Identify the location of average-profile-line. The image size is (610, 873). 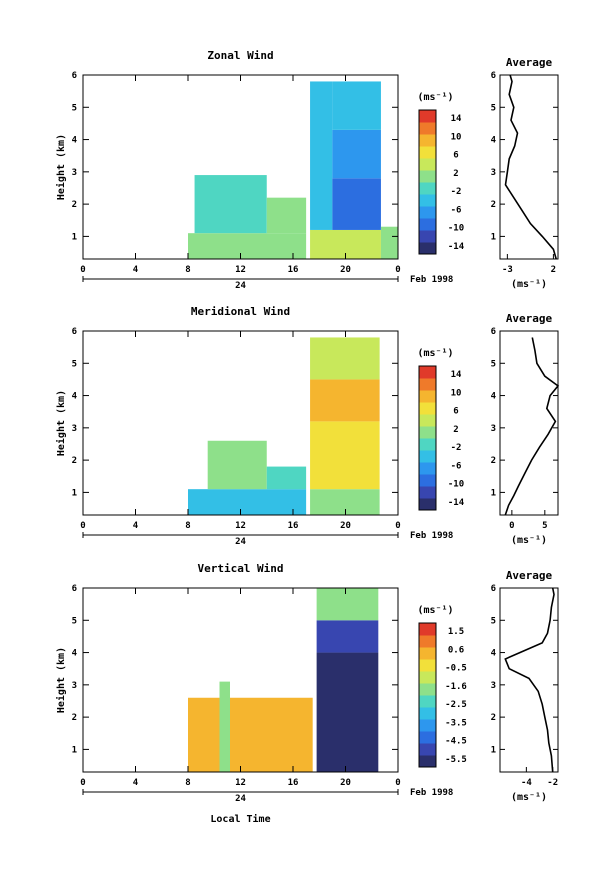
(530, 167).